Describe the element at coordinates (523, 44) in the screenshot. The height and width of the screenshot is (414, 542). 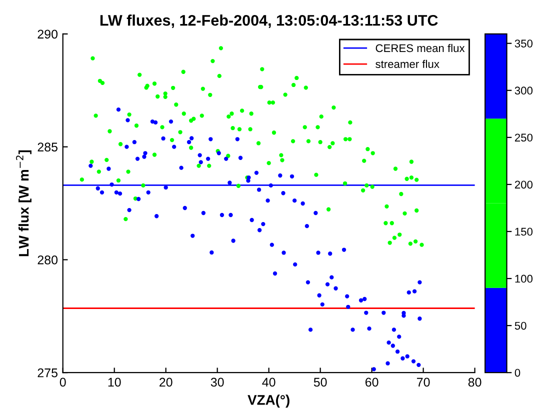
I see `color-bar-label: 350` at that location.